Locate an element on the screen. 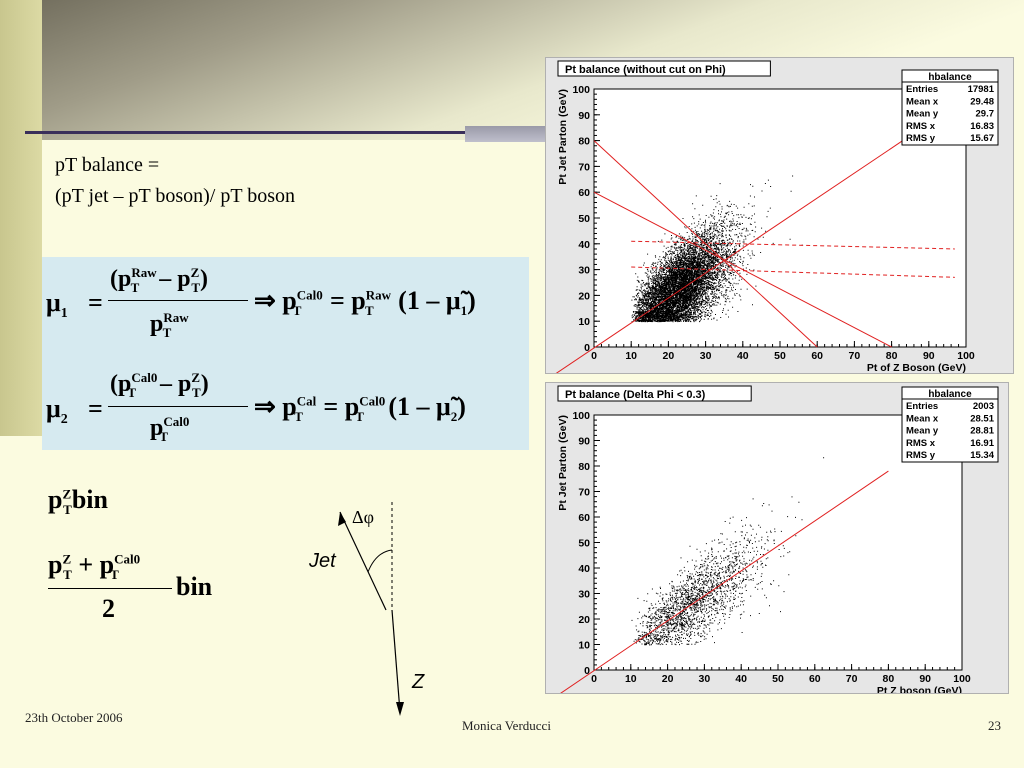 This screenshot has width=1024, height=768. footer-date: 23th October 2006 is located at coordinates (74, 717).